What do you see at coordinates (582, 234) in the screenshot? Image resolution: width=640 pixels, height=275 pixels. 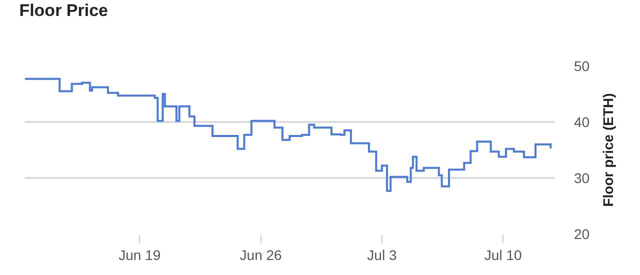 I see `y-tick-label: 20` at bounding box center [582, 234].